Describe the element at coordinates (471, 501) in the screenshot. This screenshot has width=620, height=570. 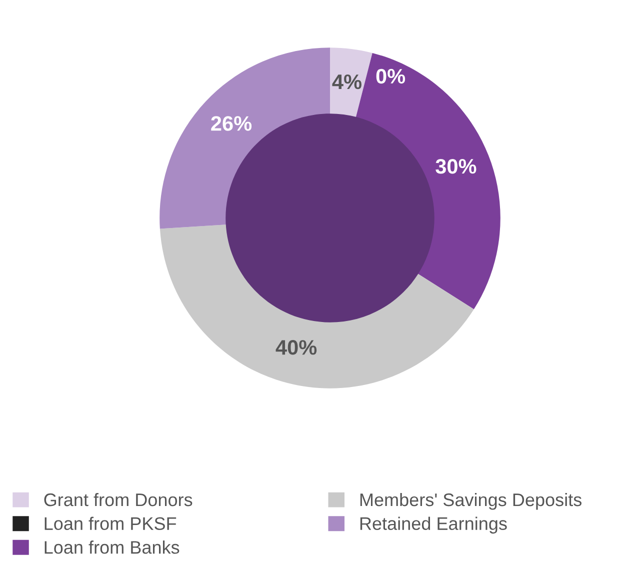
I see `legend-label: Members' Savings Deposits` at that location.